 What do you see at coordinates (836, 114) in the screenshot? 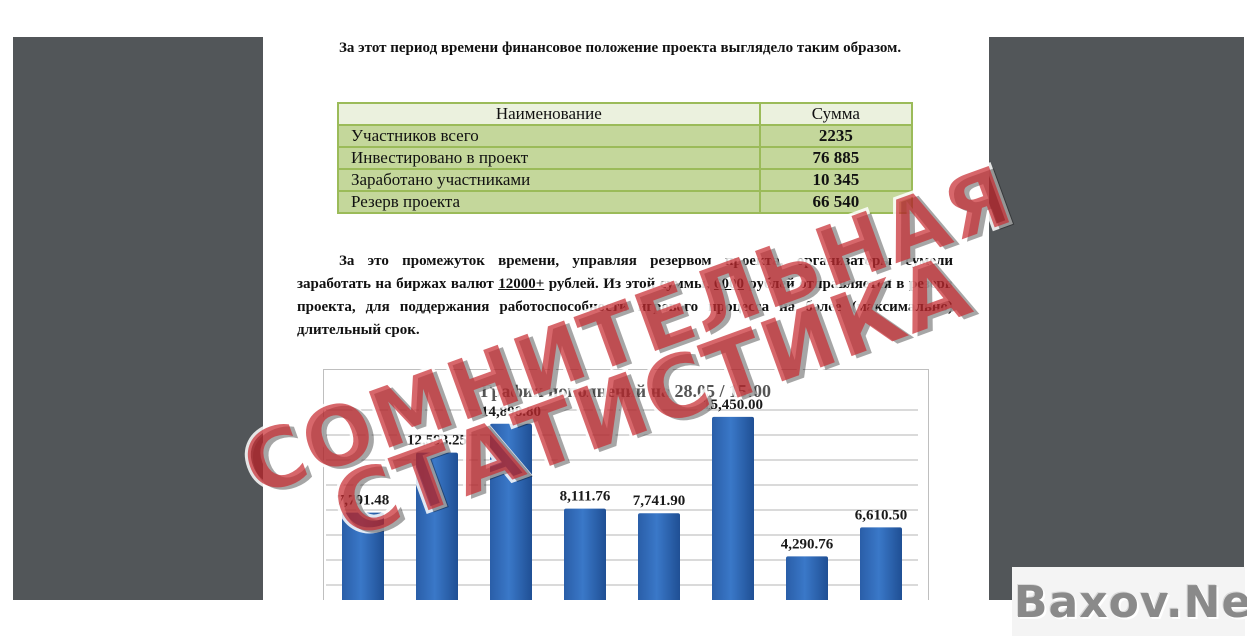
I see `table-header-sum: Сумма` at bounding box center [836, 114].